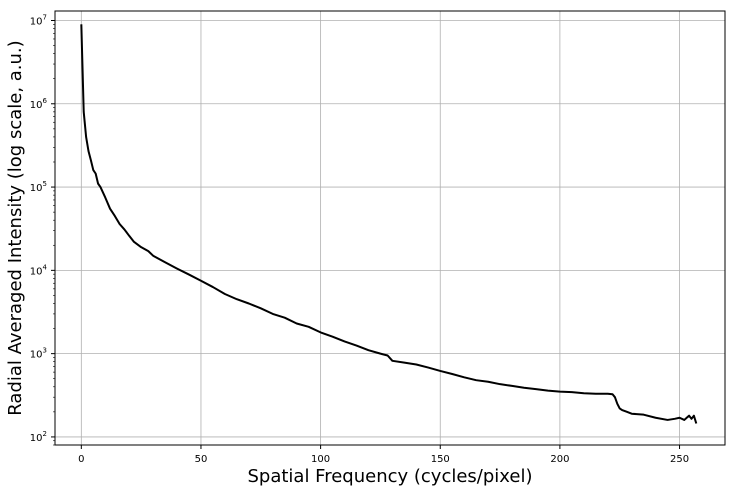 The width and height of the screenshot is (735, 491). I want to click on y-tick-label: 10⁶, so click(39, 104).